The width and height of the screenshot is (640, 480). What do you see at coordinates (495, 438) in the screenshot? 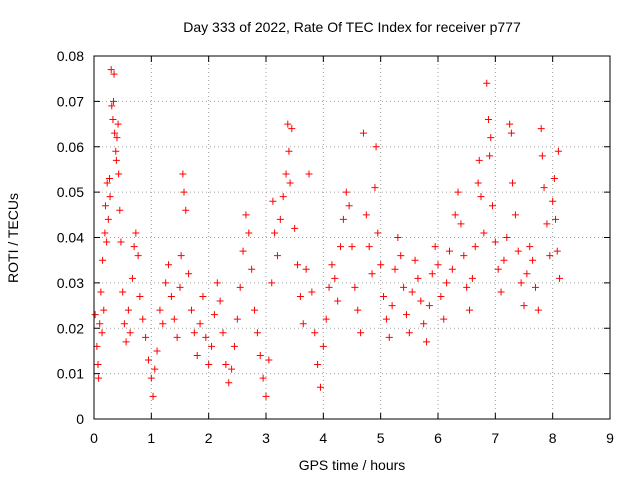
I see `x-tick-label: 7` at bounding box center [495, 438].